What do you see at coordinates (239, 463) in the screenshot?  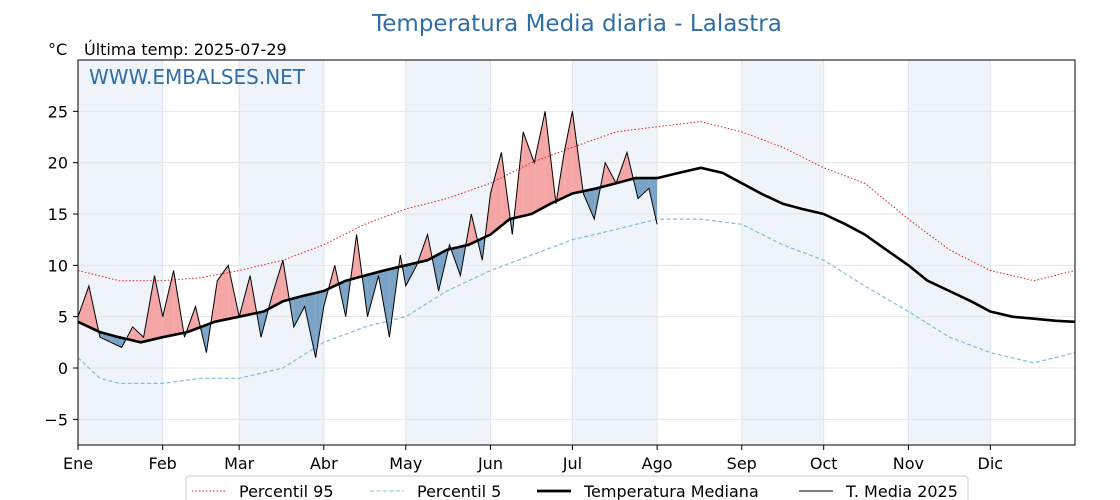 I see `x-tick-label: Mar` at bounding box center [239, 463].